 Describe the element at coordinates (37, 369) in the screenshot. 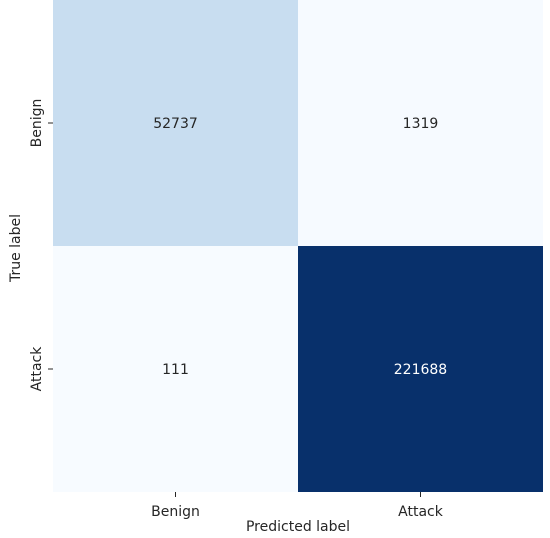

I see `y-tick-label: Attack` at that location.